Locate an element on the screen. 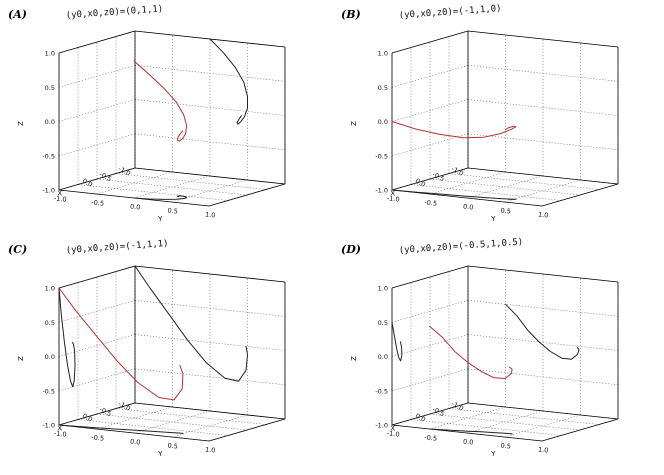 Image resolution: width=664 pixels, height=475 pixels. panel-title: (y0,x0,z0)=(-0.5,1,0.5) is located at coordinates (461, 246).